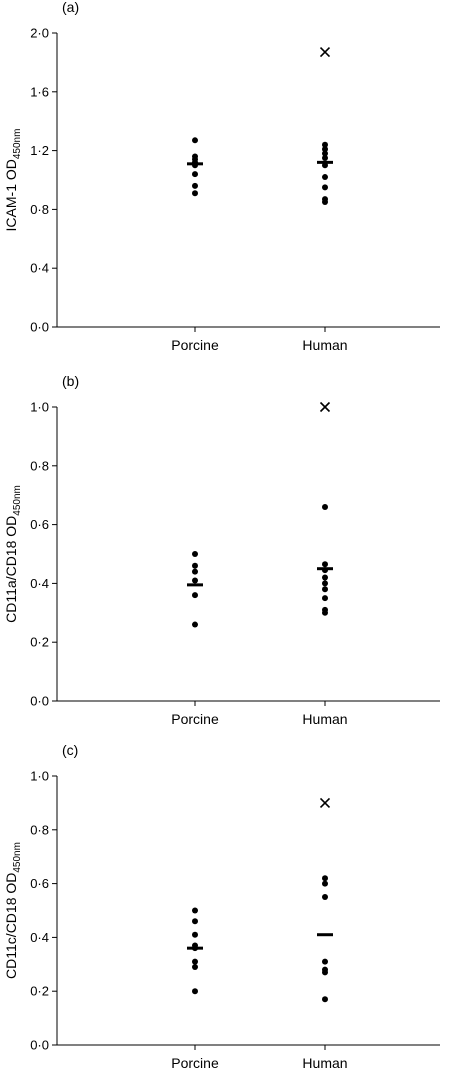 This screenshot has height=1076, width=456. I want to click on y-axis-label-main: ICAM-1 OD, so click(11, 195).